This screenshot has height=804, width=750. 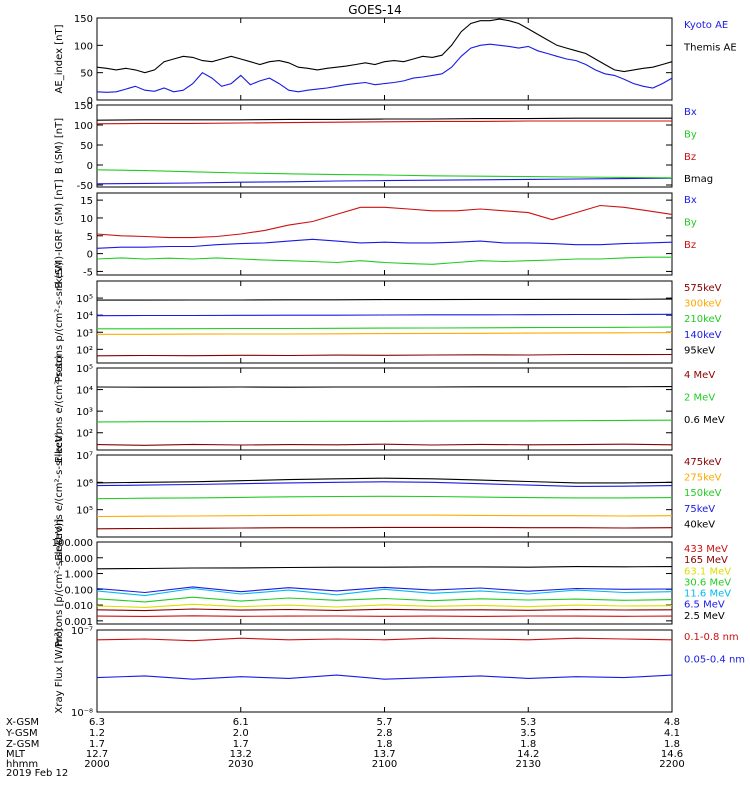 What do you see at coordinates (97, 722) in the screenshot?
I see `ephemeris-value: 6.3` at bounding box center [97, 722].